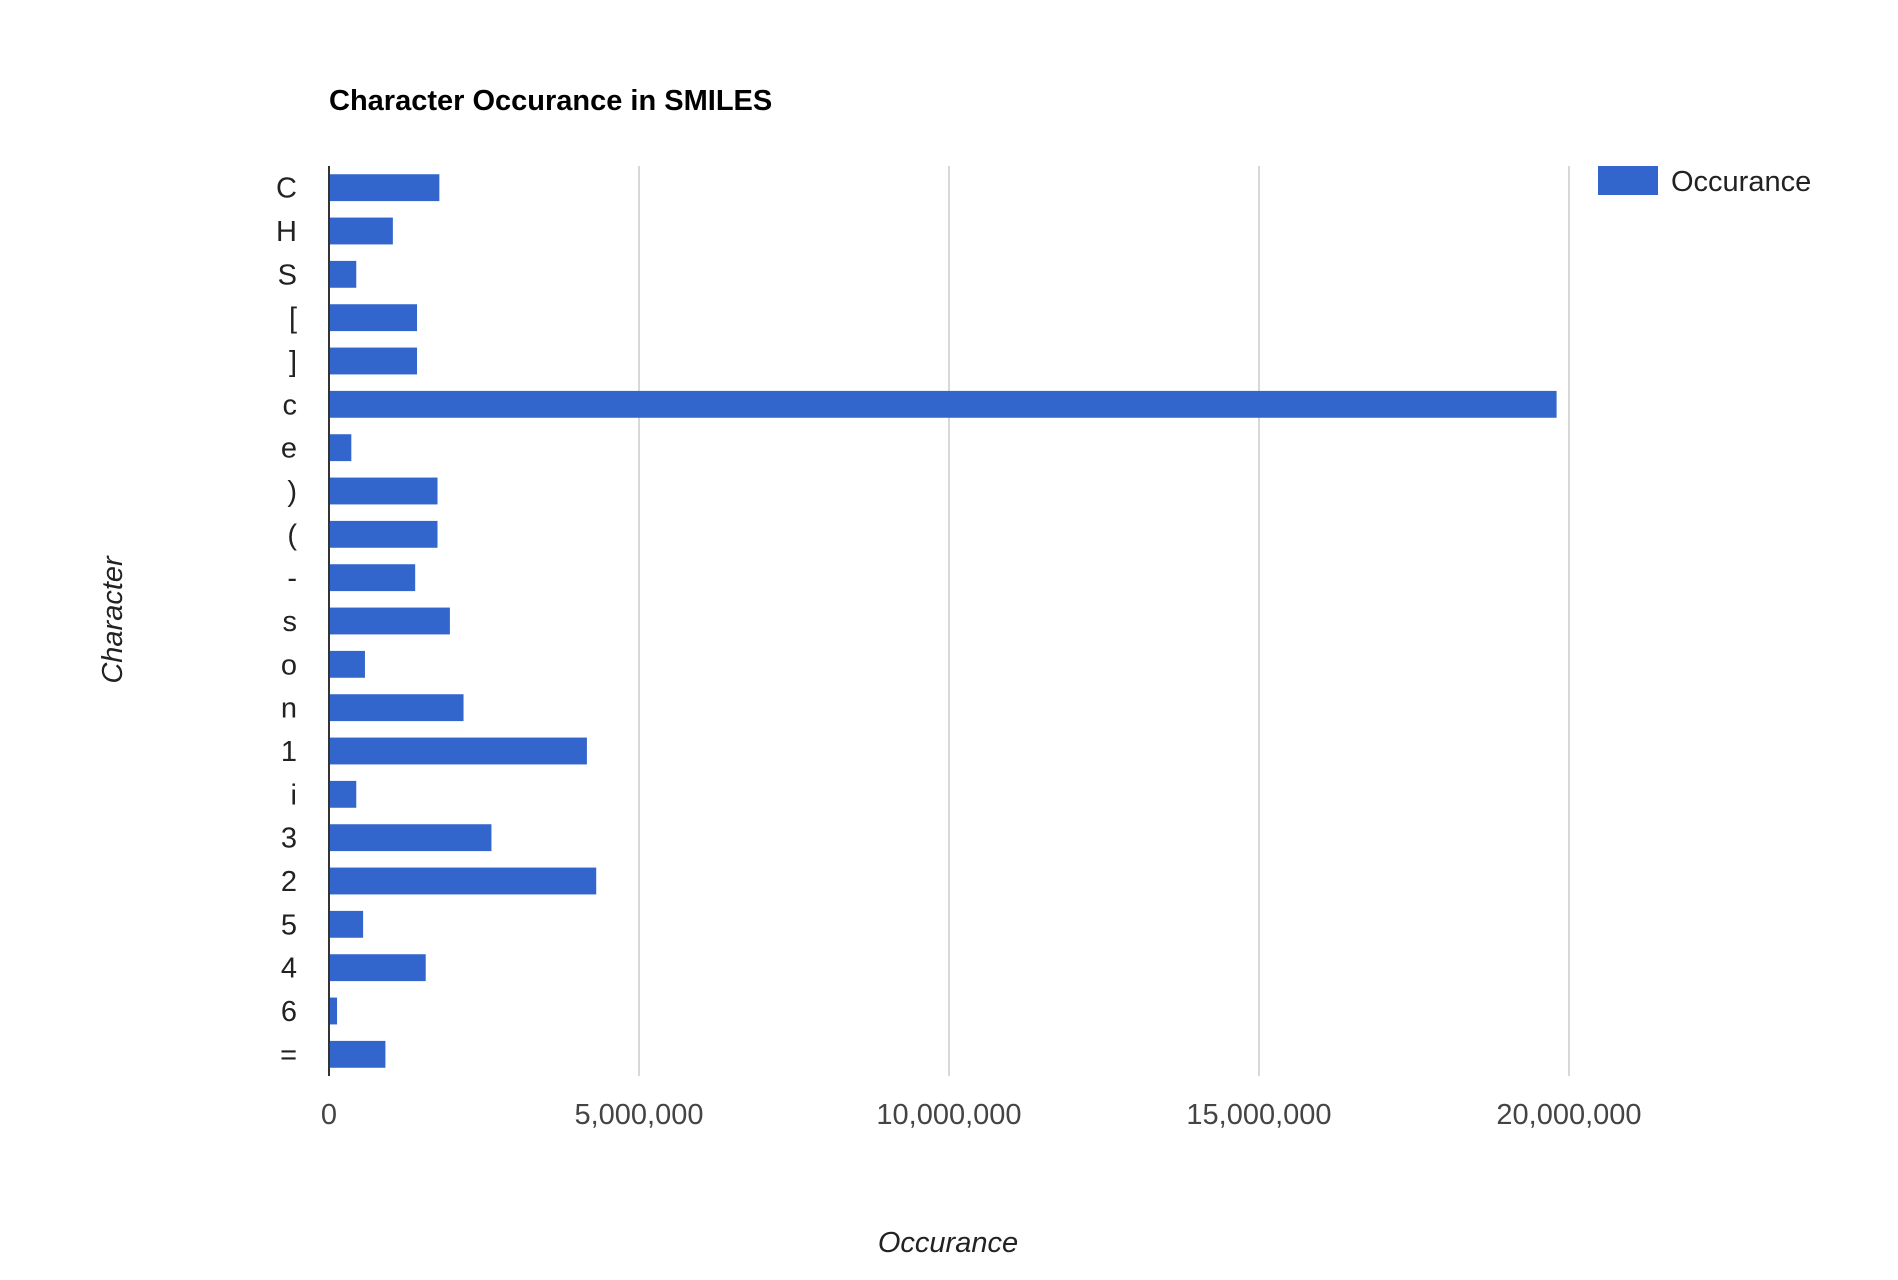  What do you see at coordinates (287, 275) in the screenshot?
I see `y-tick-label: S` at bounding box center [287, 275].